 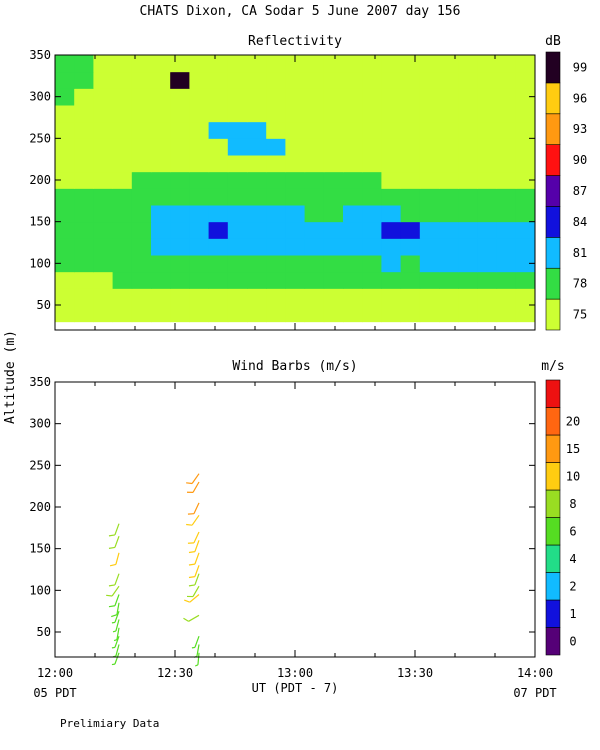 What do you see at coordinates (580, 315) in the screenshot?
I see `colorbar-label: 75` at bounding box center [580, 315].